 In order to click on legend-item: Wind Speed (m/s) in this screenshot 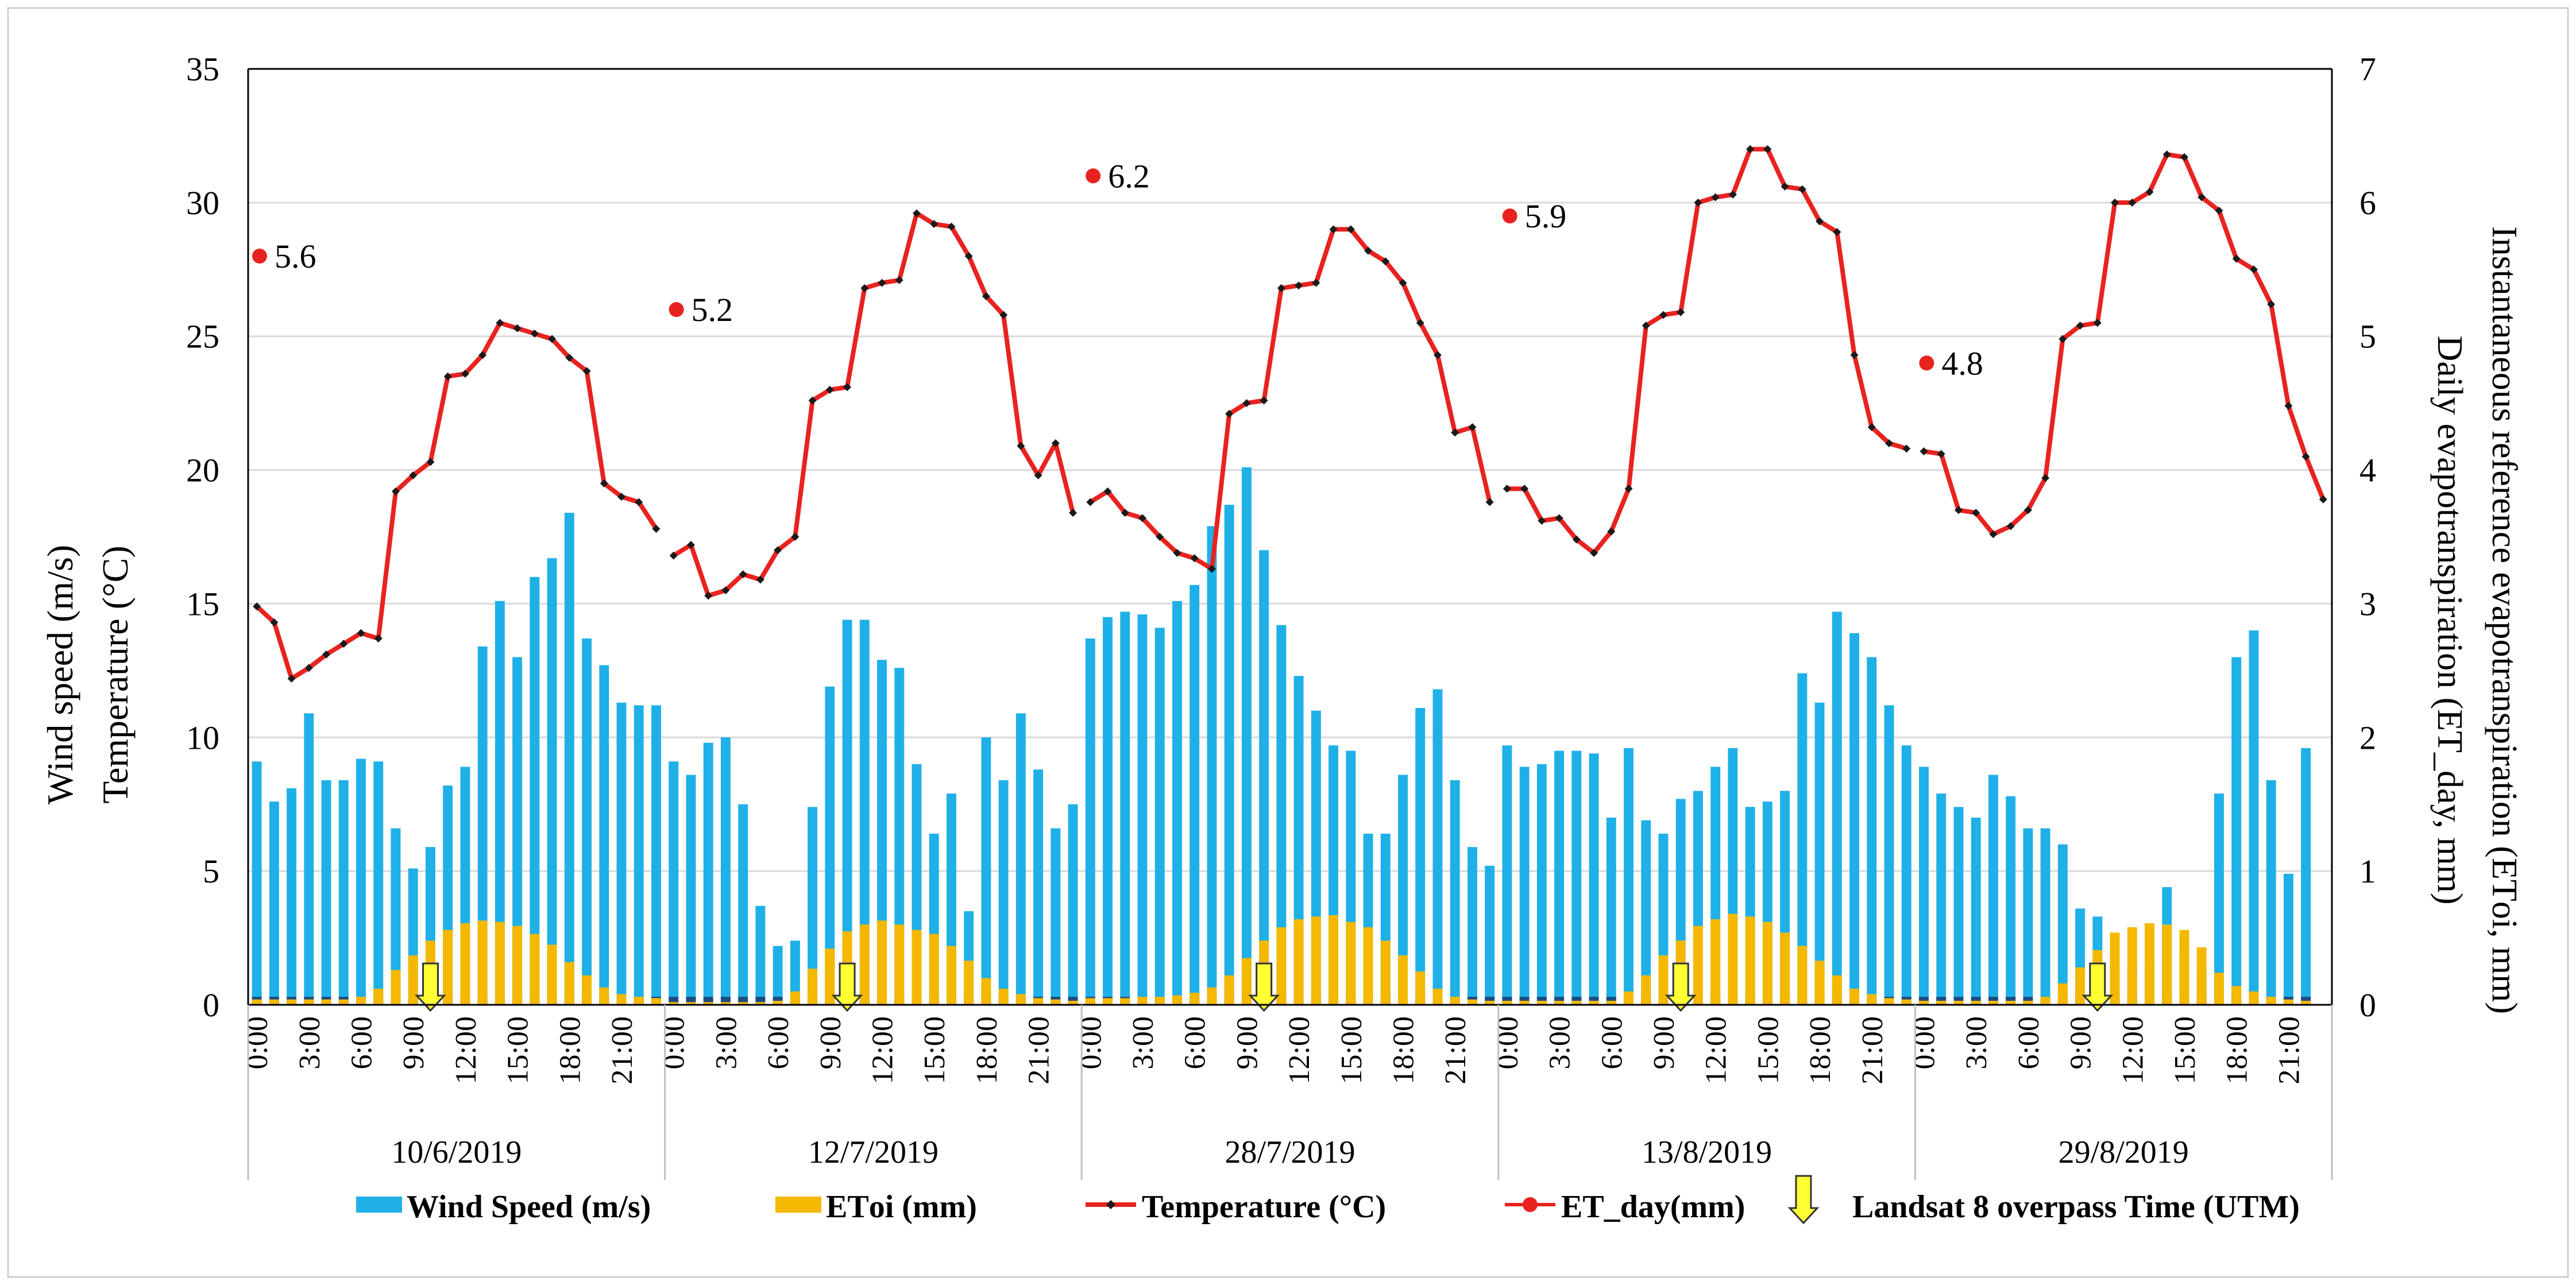, I will do `click(503, 1207)`.